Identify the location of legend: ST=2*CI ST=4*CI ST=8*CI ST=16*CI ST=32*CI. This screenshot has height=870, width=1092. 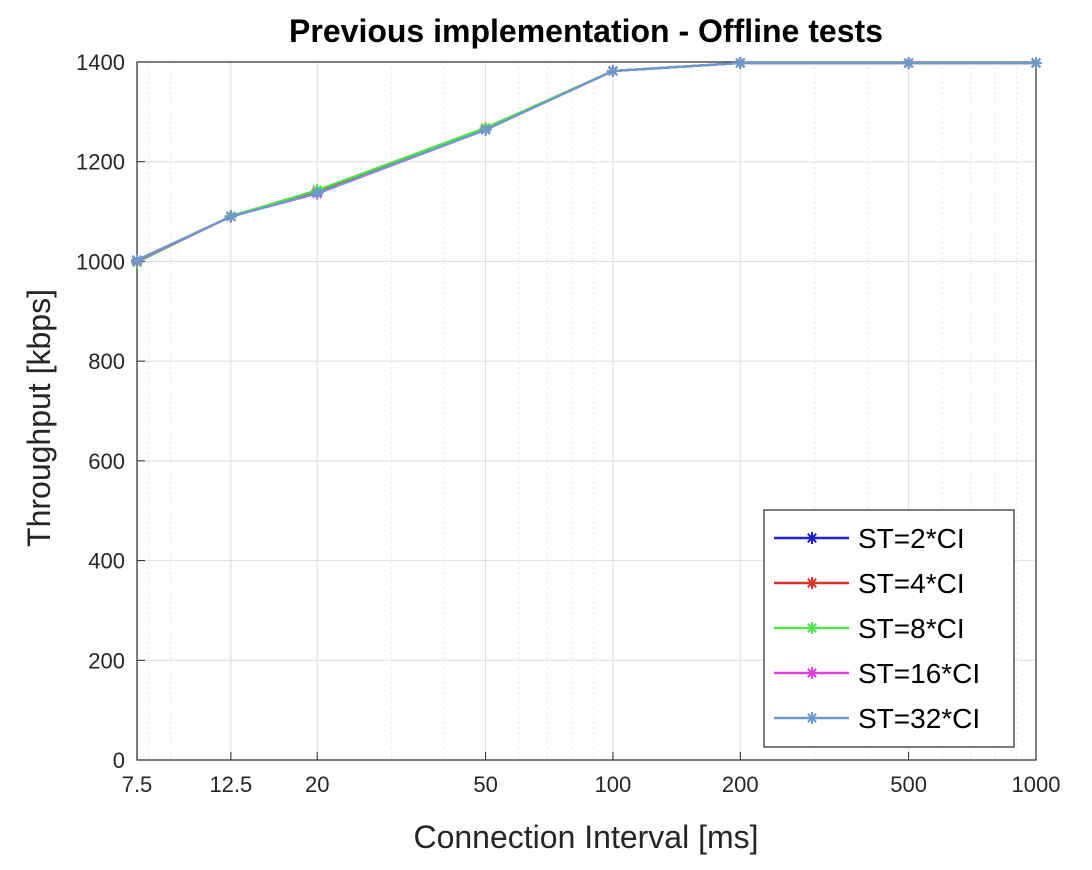
(889, 628).